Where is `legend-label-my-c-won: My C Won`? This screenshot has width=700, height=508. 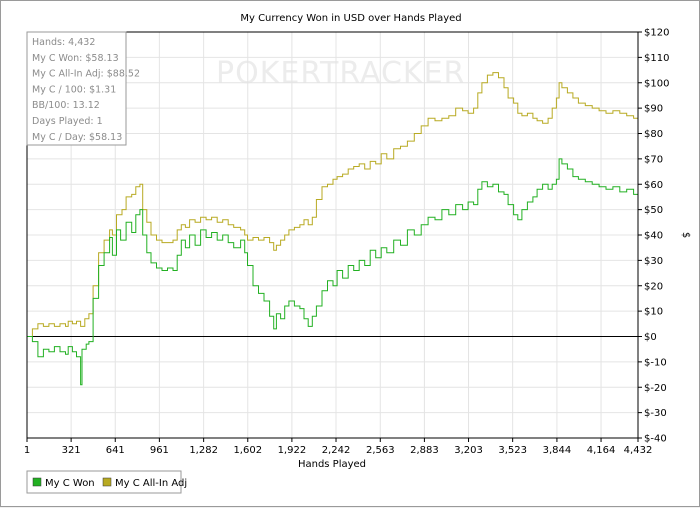 legend-label-my-c-won: My C Won is located at coordinates (70, 483).